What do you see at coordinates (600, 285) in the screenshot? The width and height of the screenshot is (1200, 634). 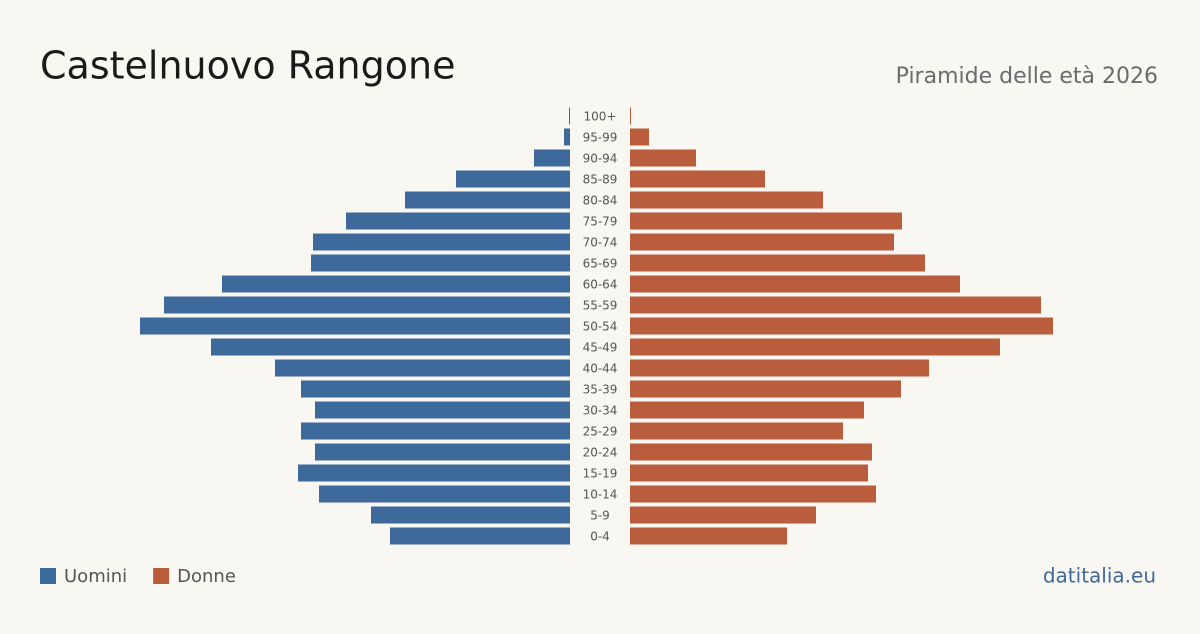 I see `age-label: 60-64` at bounding box center [600, 285].